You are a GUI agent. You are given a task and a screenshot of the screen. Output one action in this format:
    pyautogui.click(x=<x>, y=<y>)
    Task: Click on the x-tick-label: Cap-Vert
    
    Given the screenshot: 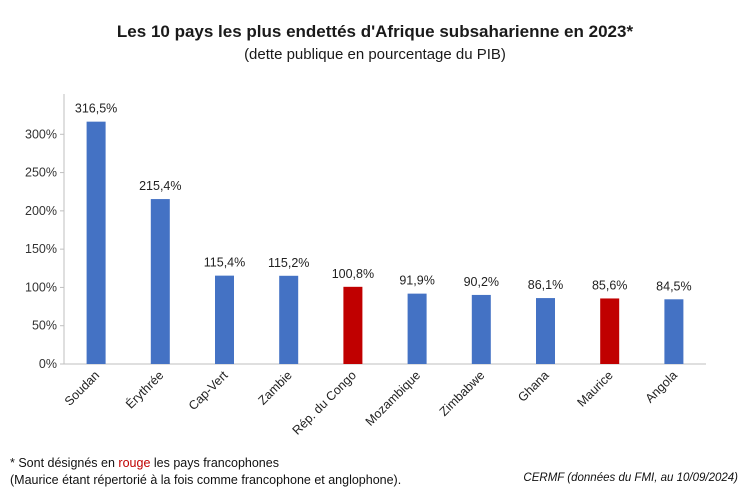 What is the action you would take?
    pyautogui.click(x=208, y=390)
    